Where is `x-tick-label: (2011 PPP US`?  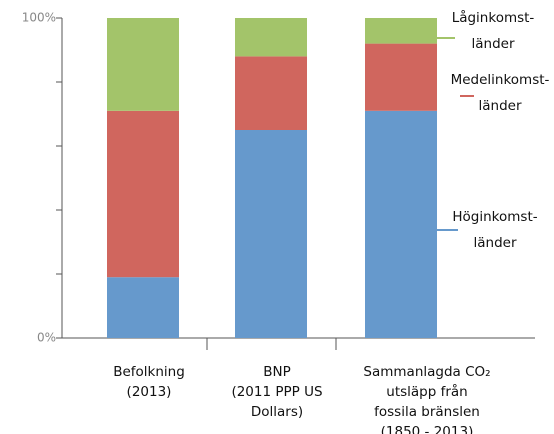 x-tick-label: (2011 PPP US is located at coordinates (276, 392).